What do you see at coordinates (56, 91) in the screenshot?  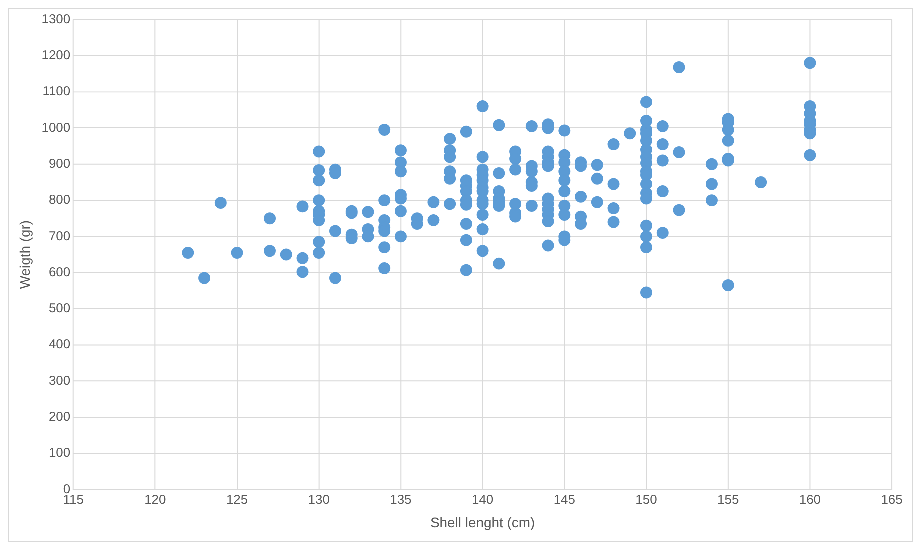 I see `y-tick-label: 1100` at bounding box center [56, 91].